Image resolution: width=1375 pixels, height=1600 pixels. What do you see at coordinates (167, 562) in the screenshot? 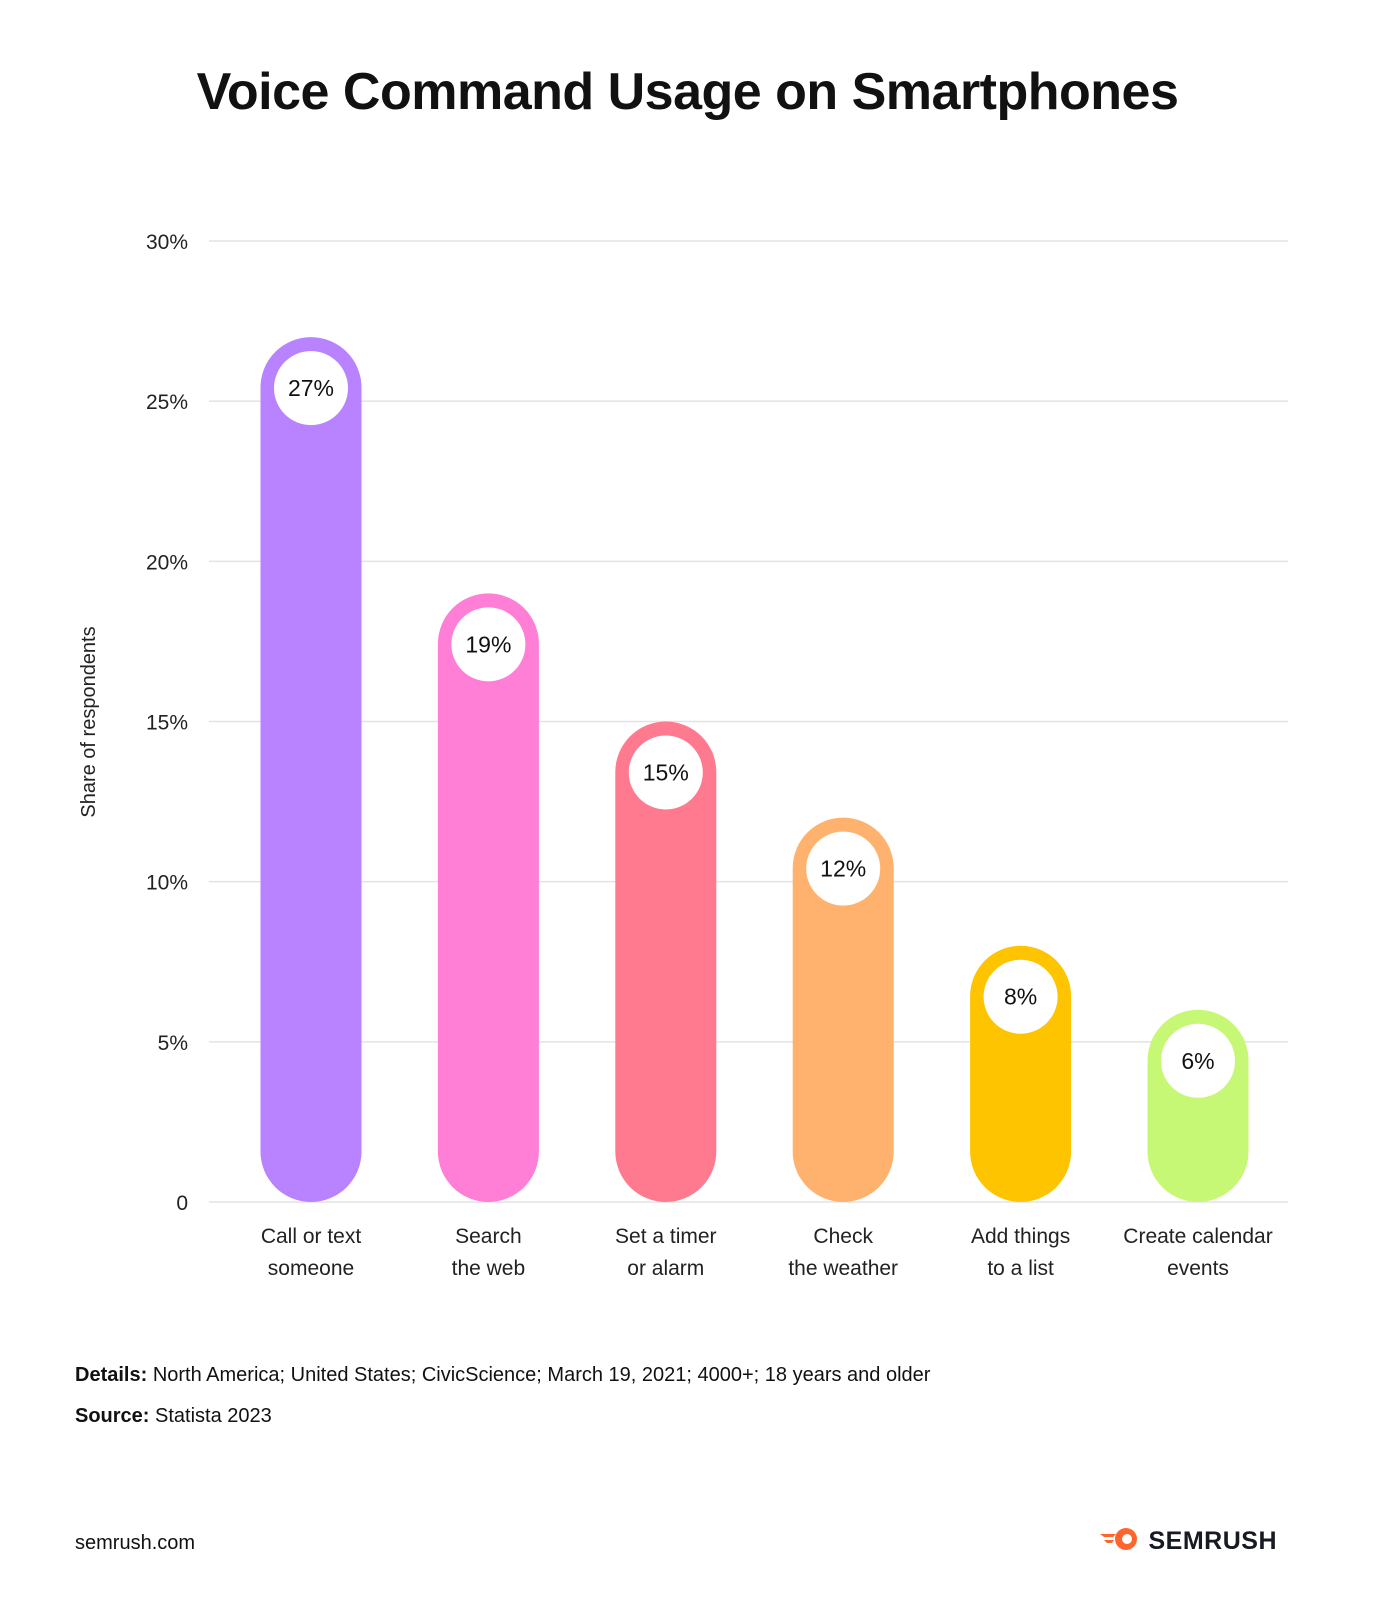
I see `y-tick-label: 20%` at bounding box center [167, 562].